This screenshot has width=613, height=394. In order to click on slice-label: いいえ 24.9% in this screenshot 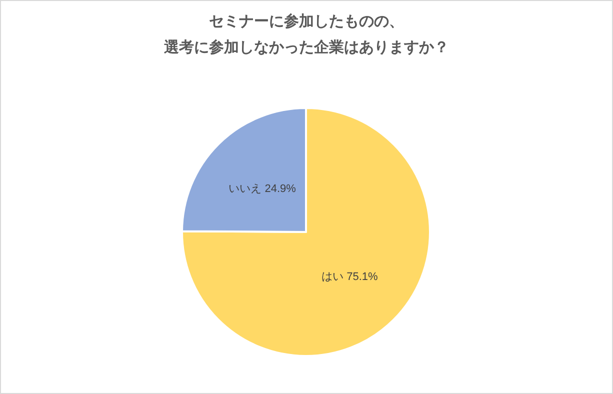, I will do `click(262, 189)`.